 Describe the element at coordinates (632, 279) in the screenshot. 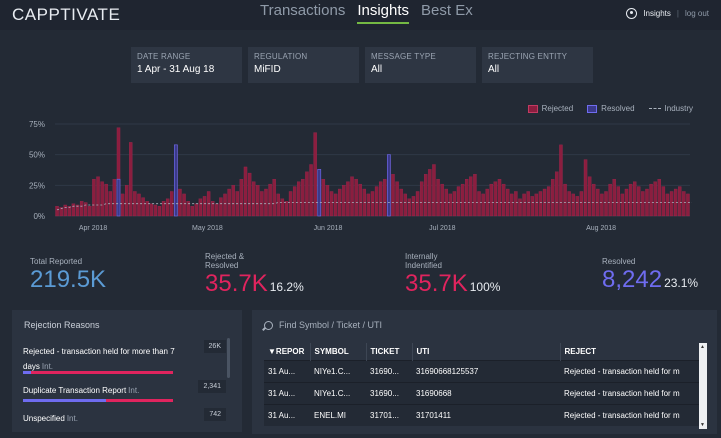

I see `stat-value: 8,242` at that location.